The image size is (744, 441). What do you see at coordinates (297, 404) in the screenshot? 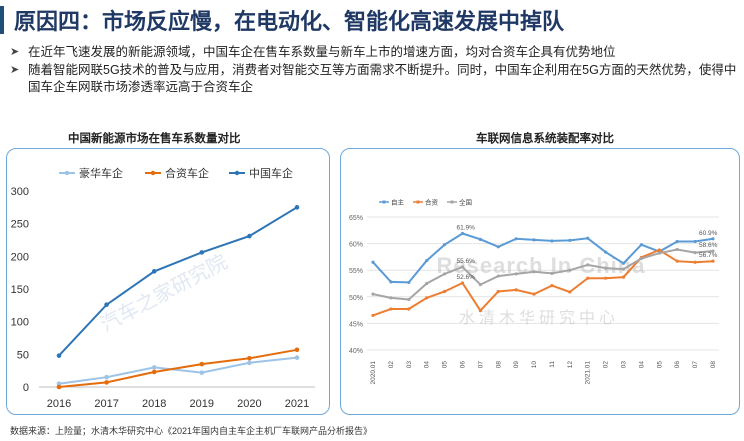
I see `x-tick-label: 2021` at bounding box center [297, 404].